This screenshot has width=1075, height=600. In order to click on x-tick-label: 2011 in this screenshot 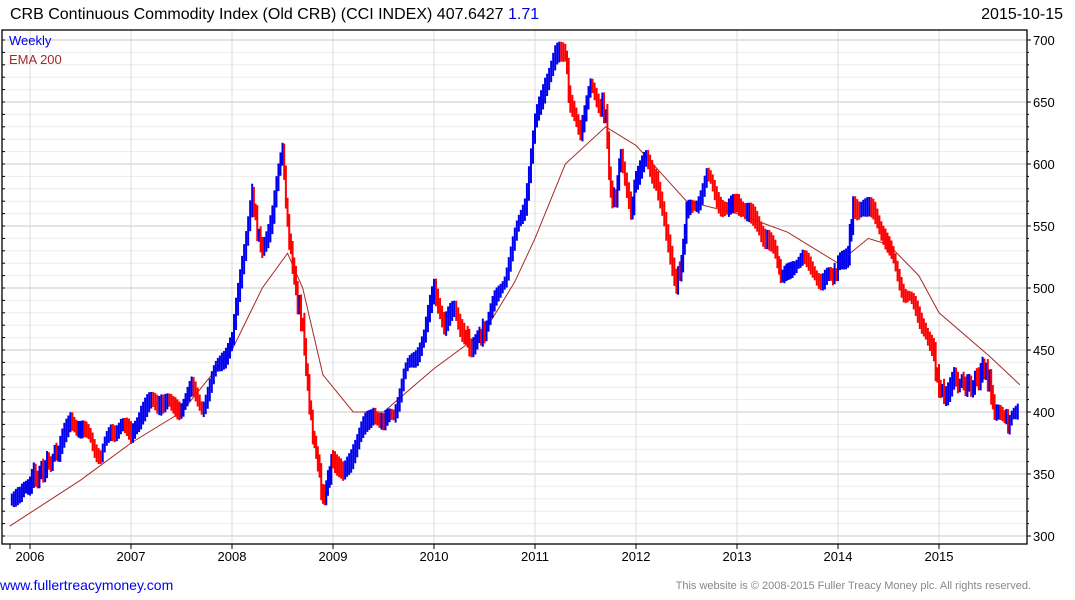, I will do `click(535, 556)`.